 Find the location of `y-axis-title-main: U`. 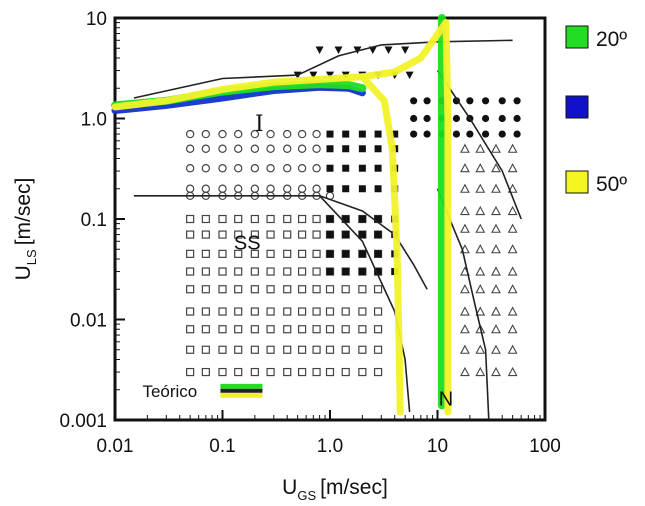

y-axis-title-main: U is located at coordinates (23, 272).